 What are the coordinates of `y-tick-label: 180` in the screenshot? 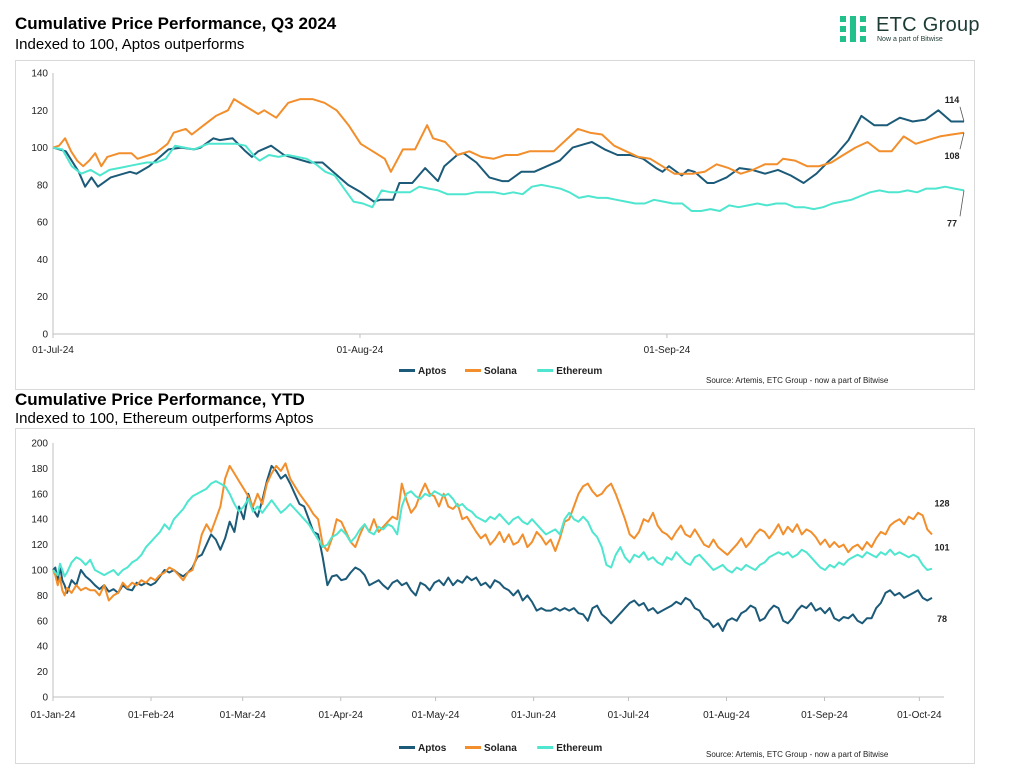 It's located at (39, 469).